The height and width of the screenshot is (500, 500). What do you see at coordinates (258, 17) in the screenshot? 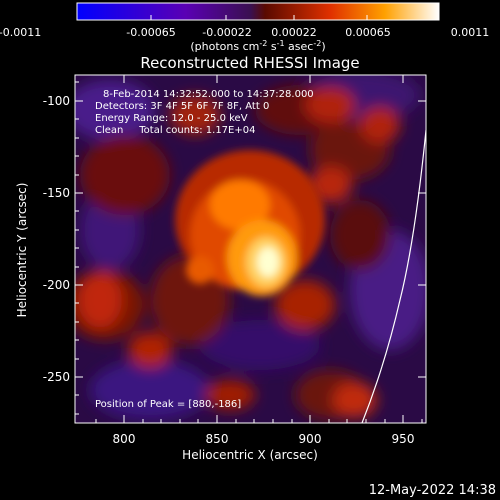
I see `colorbar-tick-marks` at bounding box center [258, 17].